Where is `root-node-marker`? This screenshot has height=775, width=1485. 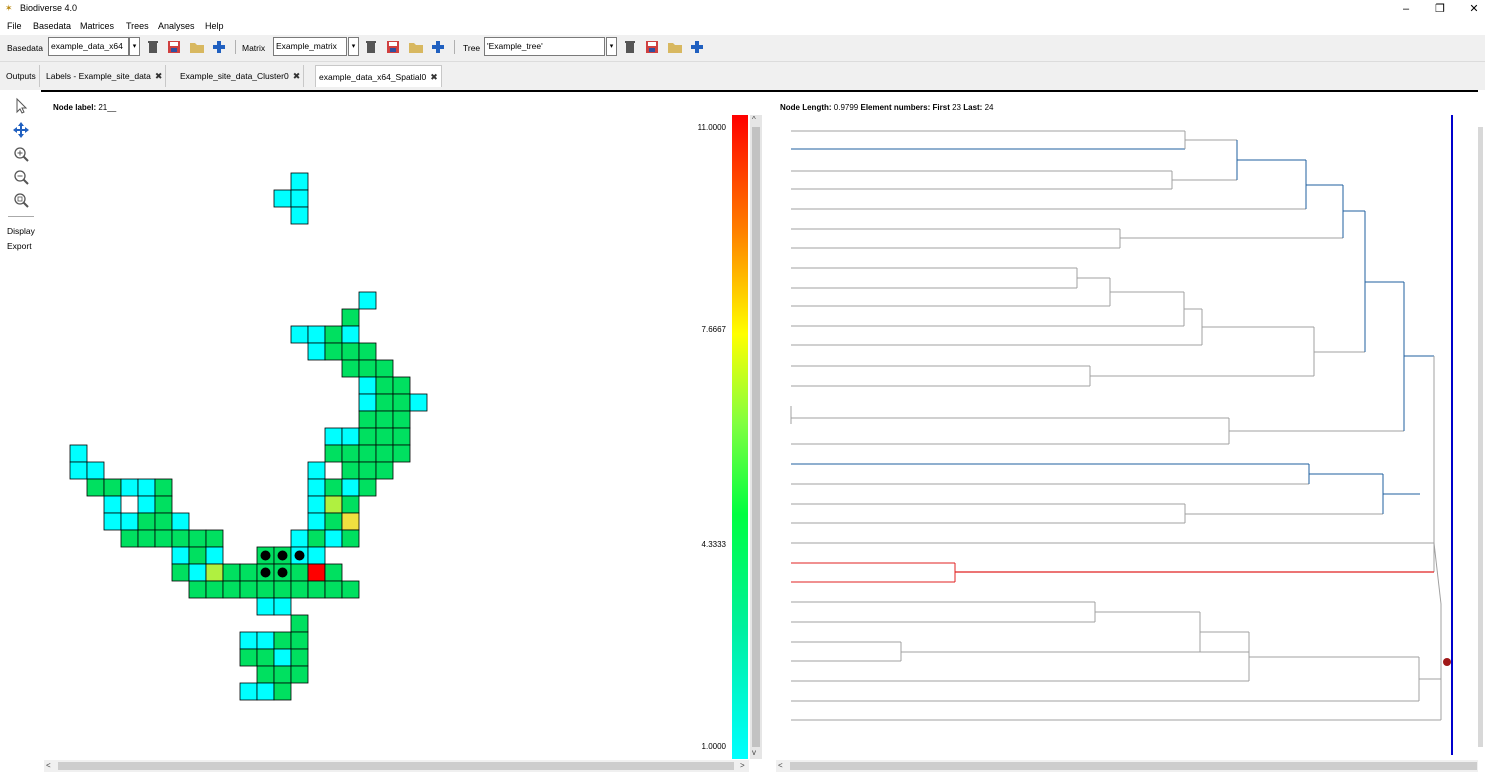
root-node-marker is located at coordinates (1447, 662).